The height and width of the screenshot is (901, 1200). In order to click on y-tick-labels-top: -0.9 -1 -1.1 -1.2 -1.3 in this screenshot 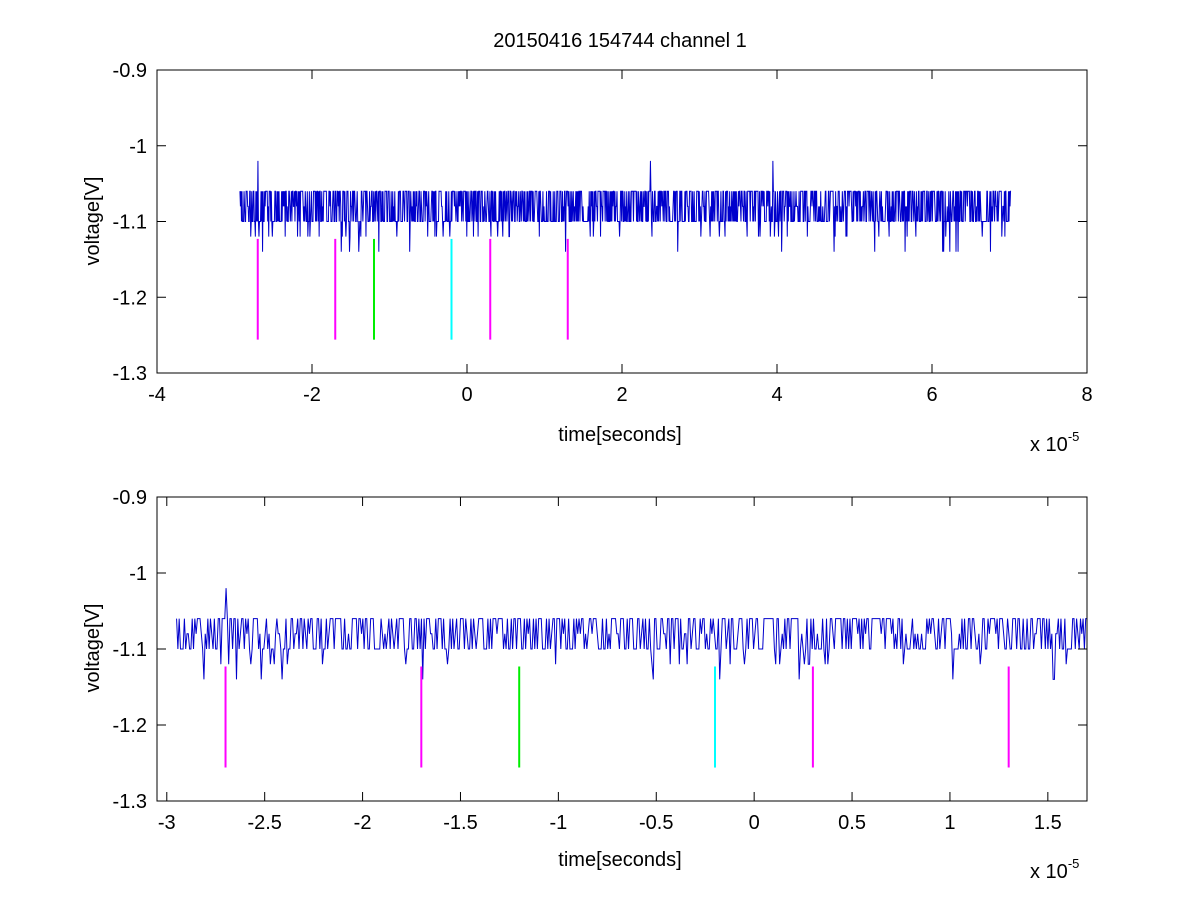, I will do `click(130, 222)`.